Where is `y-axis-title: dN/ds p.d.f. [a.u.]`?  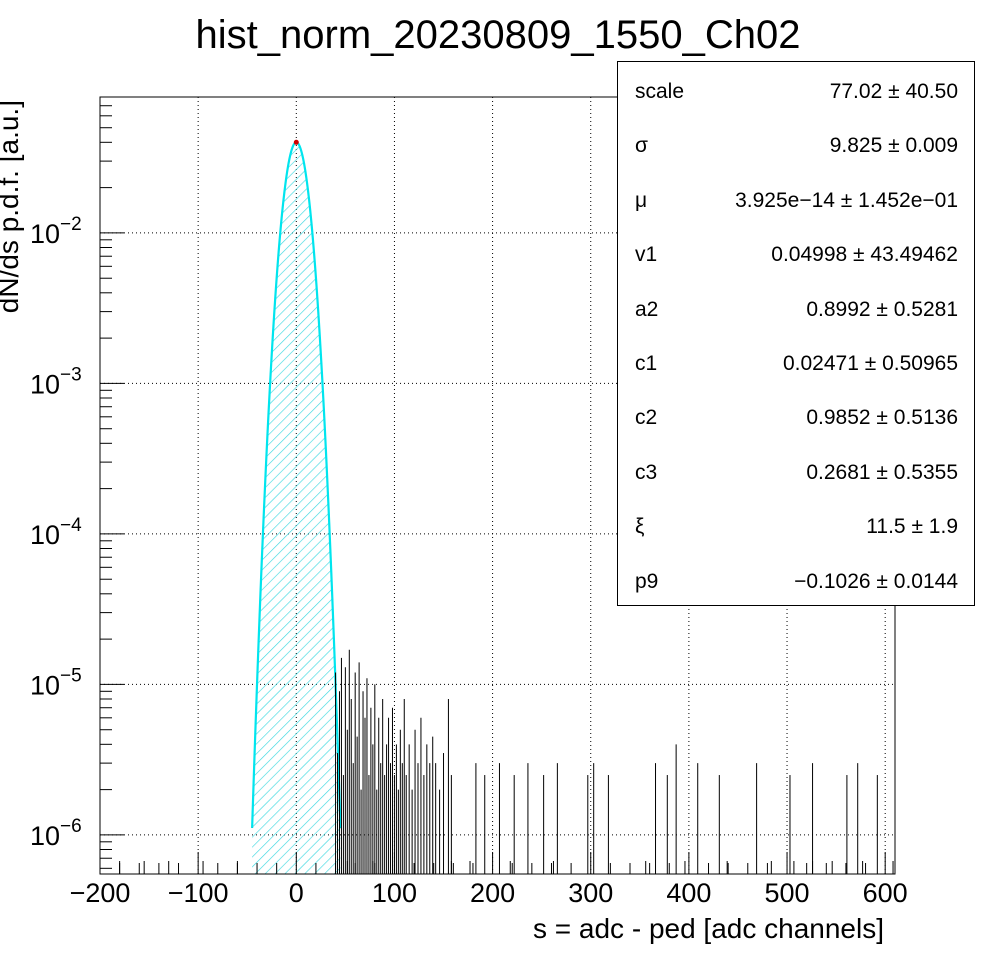
y-axis-title: dN/ds p.d.f. [a.u.] is located at coordinates (12, 206).